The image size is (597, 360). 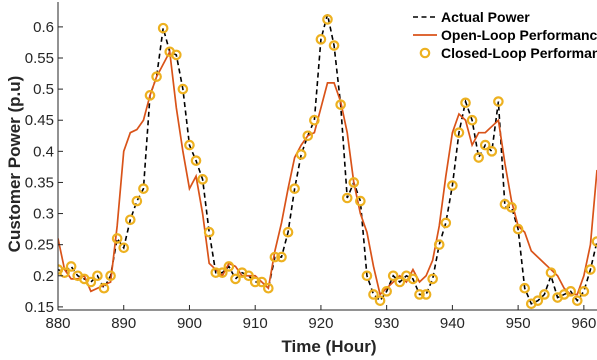 I want to click on y-tick-label: 0.3, so click(x=43, y=214).